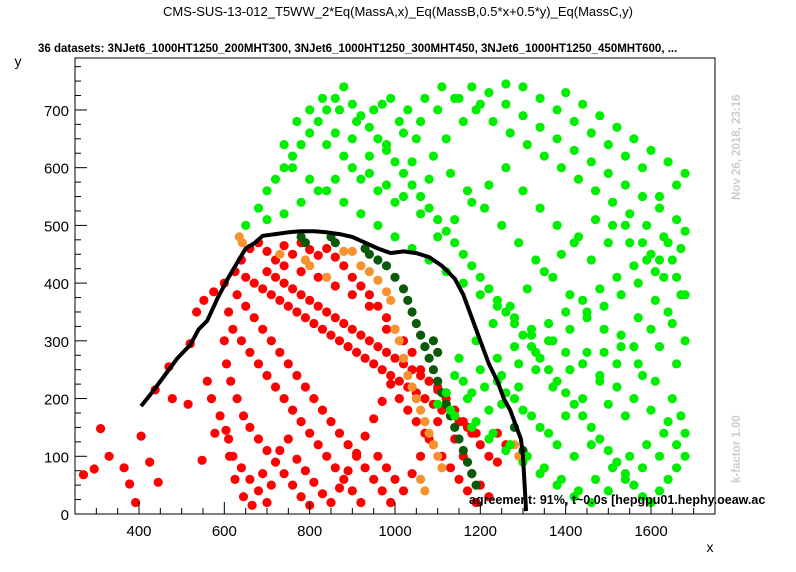 This screenshot has width=796, height=572. I want to click on y-tick-label: 100, so click(56, 457).